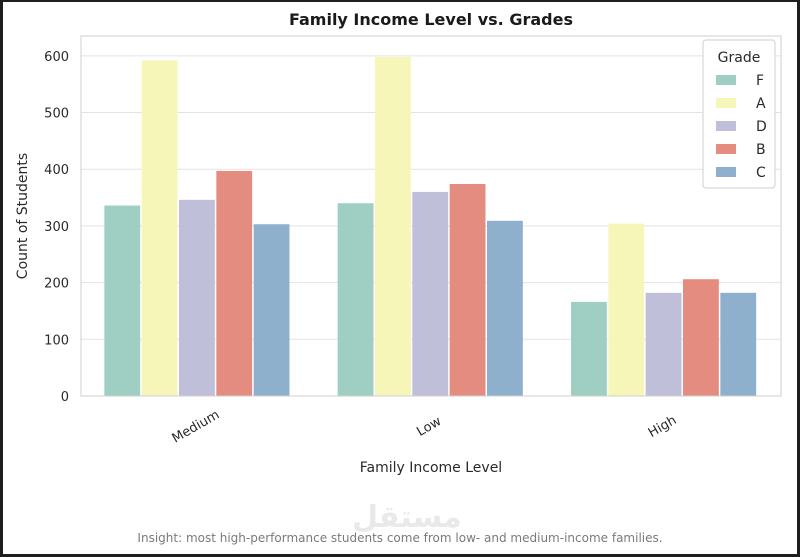 Image resolution: width=800 pixels, height=557 pixels. I want to click on y-tick-label: 600, so click(56, 57).